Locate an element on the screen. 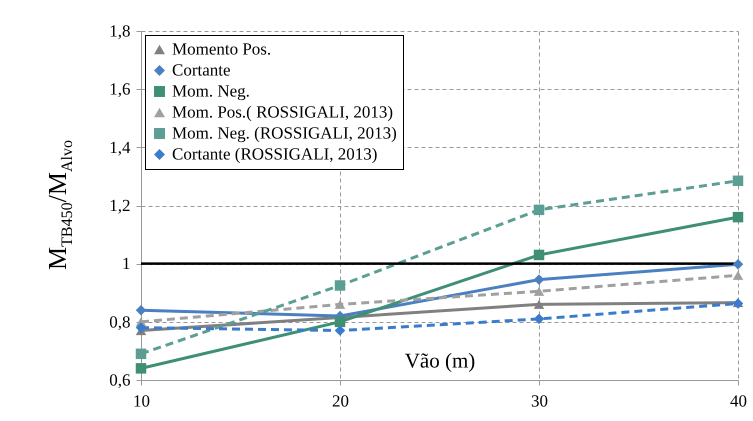 This screenshot has width=753, height=421. legend-label: Mom. Neg. is located at coordinates (211, 91).